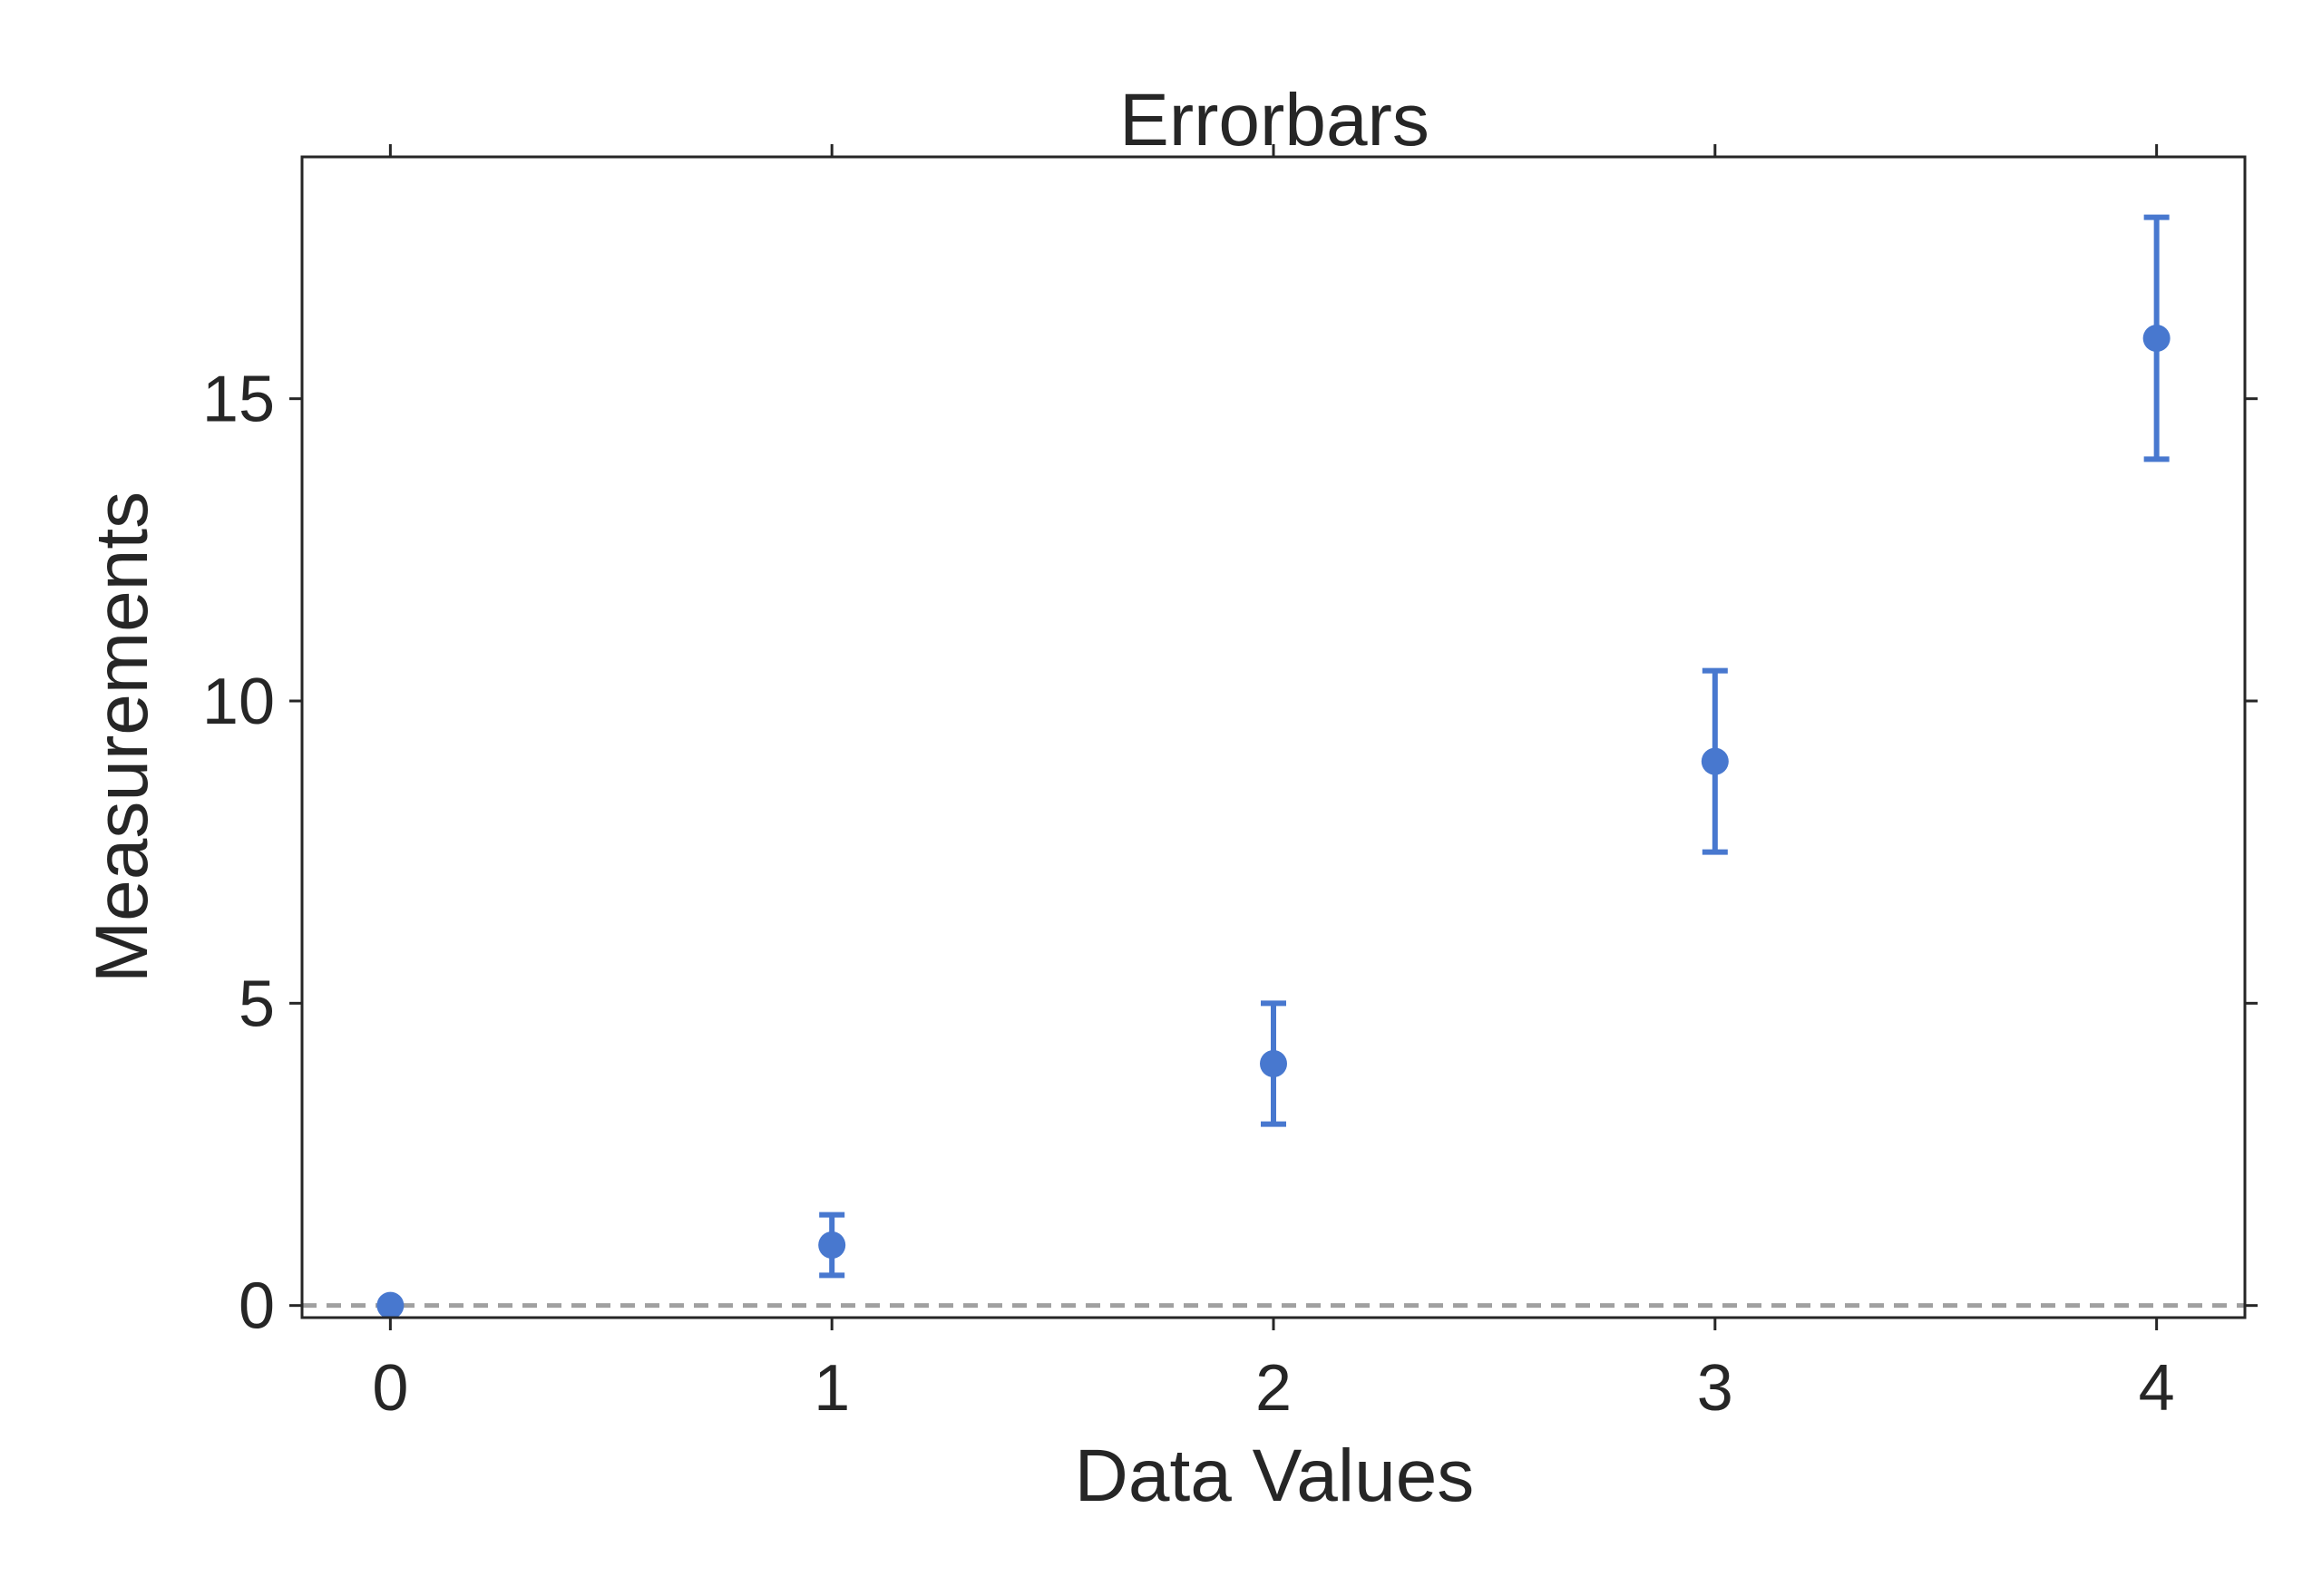 Image resolution: width=2322 pixels, height=1596 pixels. I want to click on x-axis-label: Data Values, so click(1275, 1476).